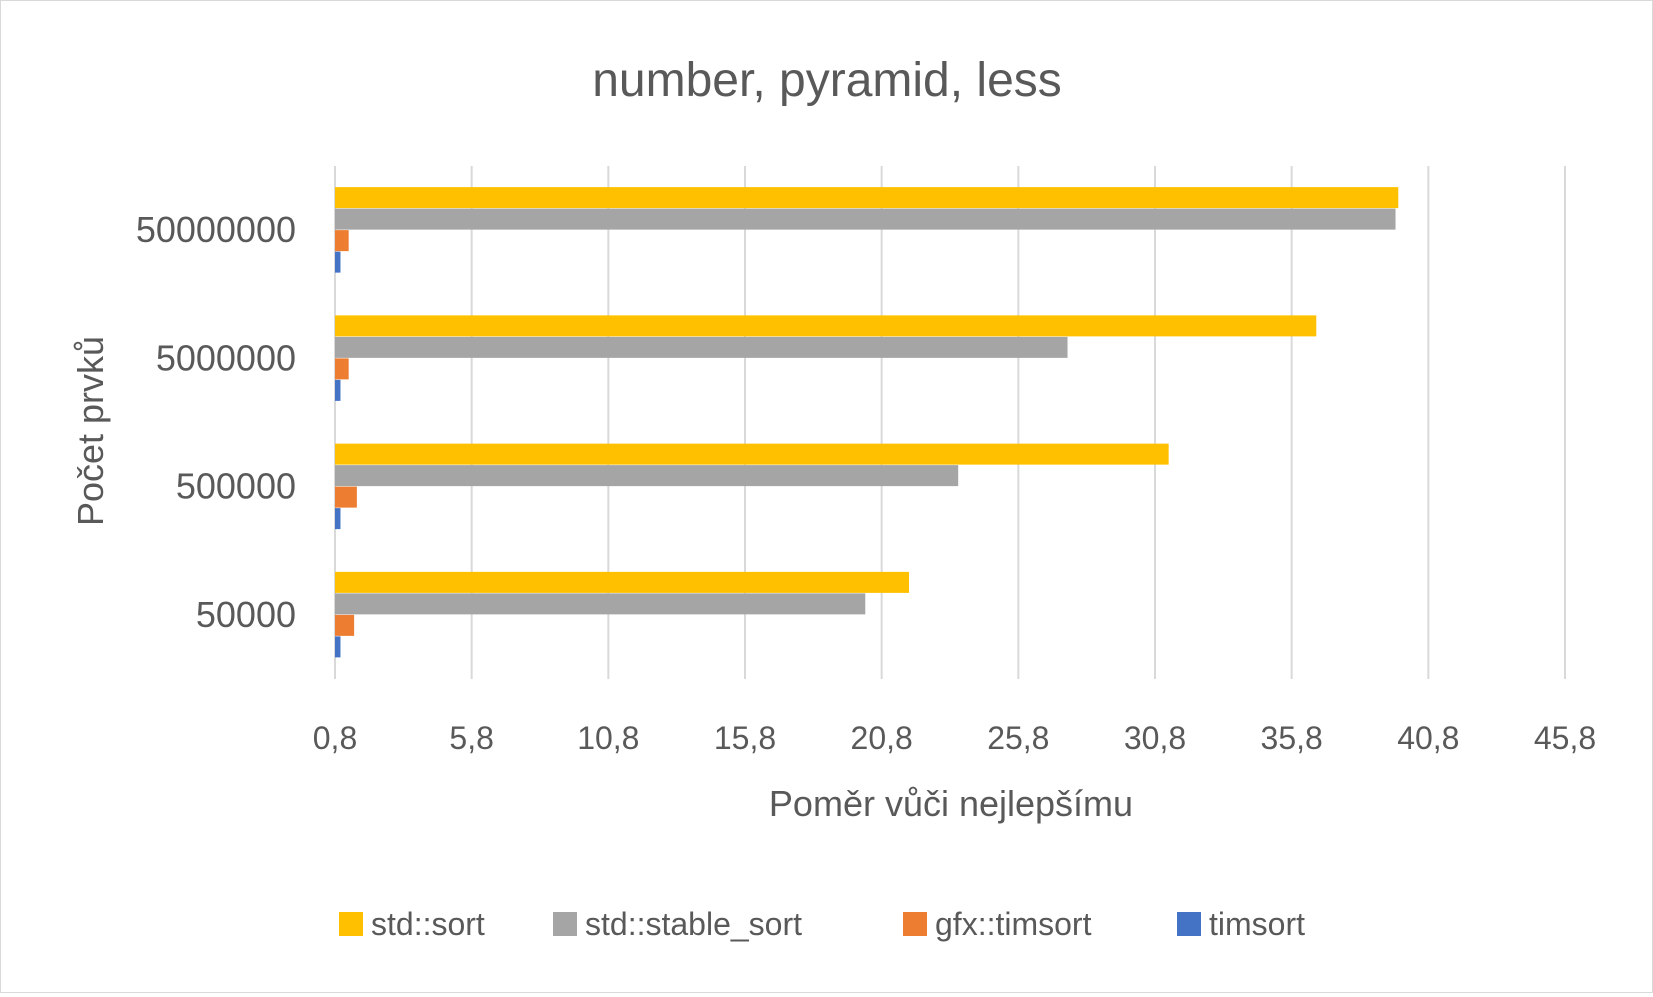 This screenshot has height=997, width=1653. What do you see at coordinates (745, 738) in the screenshot?
I see `x-tick-label: 15,8` at bounding box center [745, 738].